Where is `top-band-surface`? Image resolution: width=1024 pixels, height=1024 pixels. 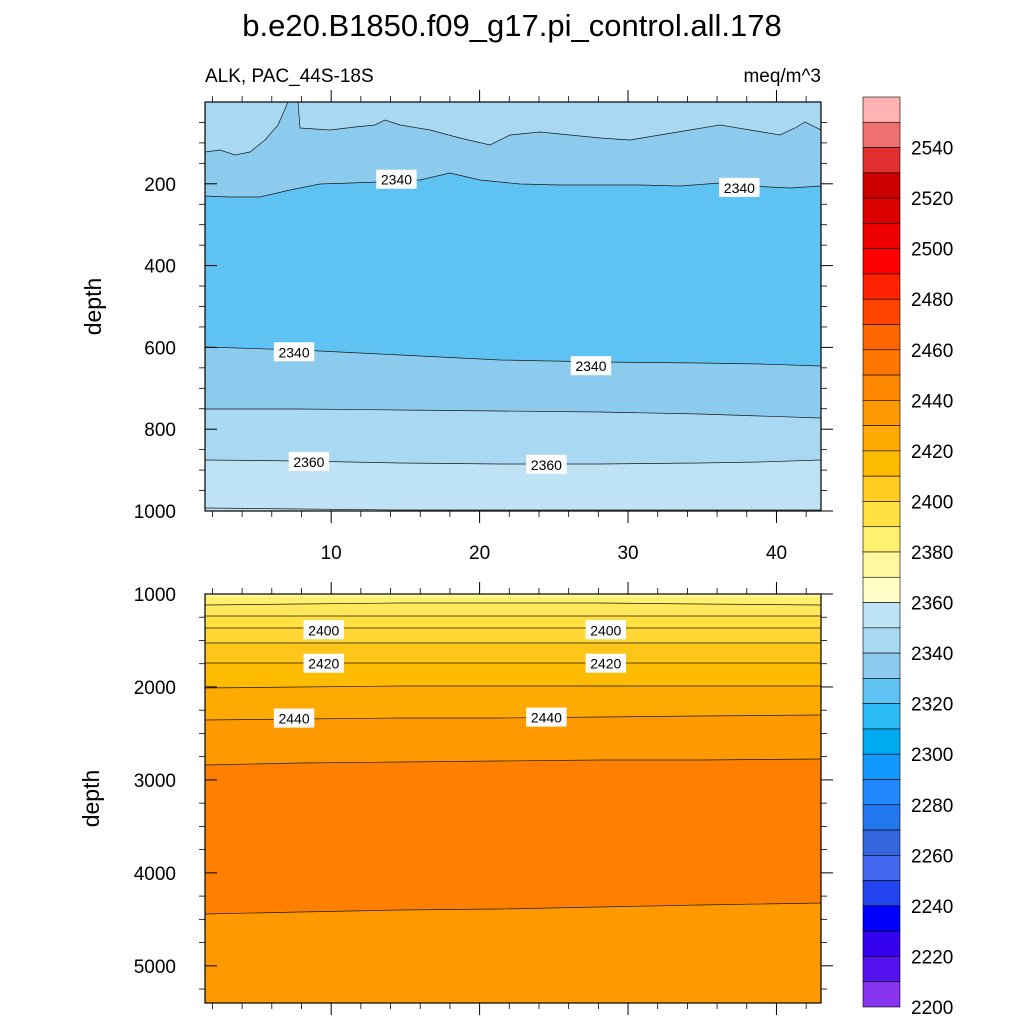
top-band-surface is located at coordinates (513, 128).